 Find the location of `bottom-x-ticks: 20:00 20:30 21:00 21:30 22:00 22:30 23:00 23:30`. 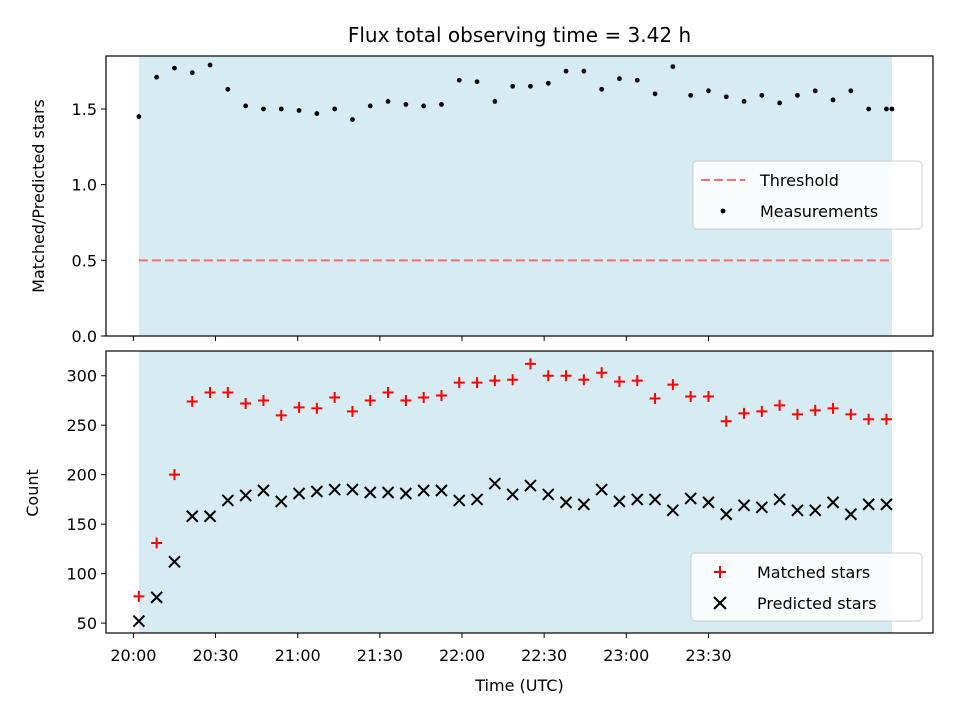

bottom-x-ticks: 20:00 20:30 21:00 21:30 22:00 22:30 23:00 23:30 is located at coordinates (421, 649).